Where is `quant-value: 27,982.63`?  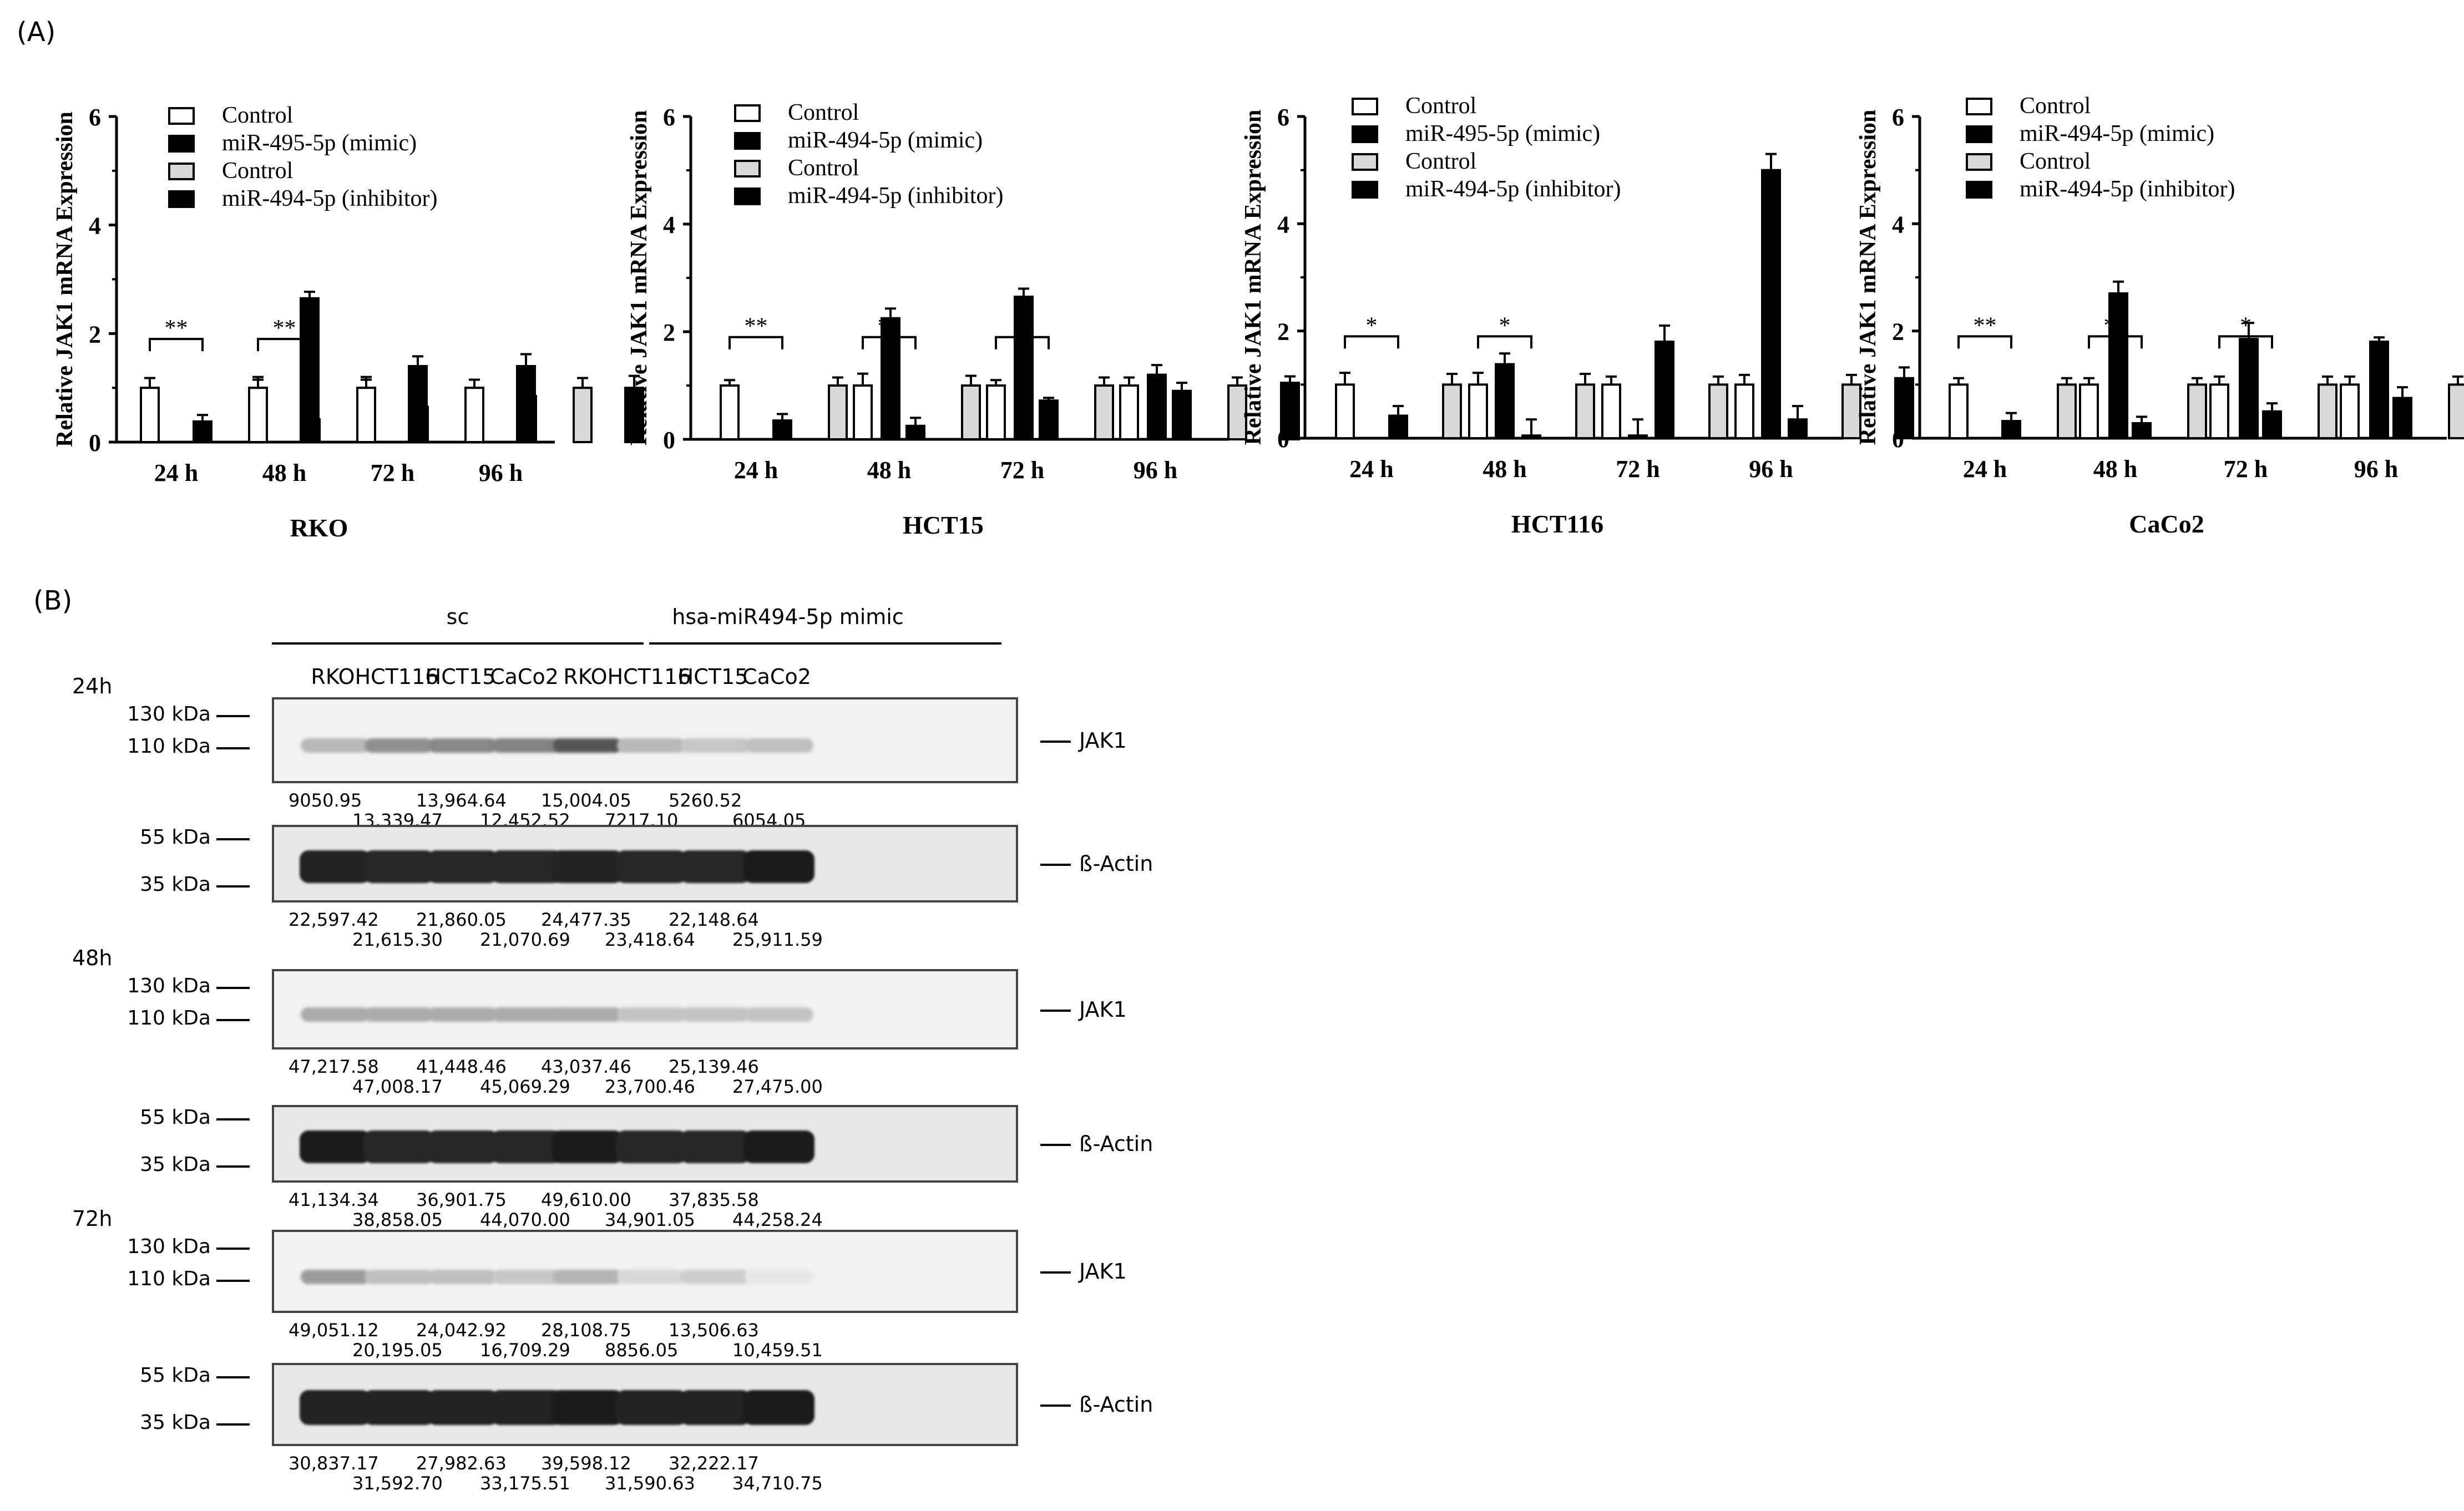 quant-value: 27,982.63 is located at coordinates (461, 1463).